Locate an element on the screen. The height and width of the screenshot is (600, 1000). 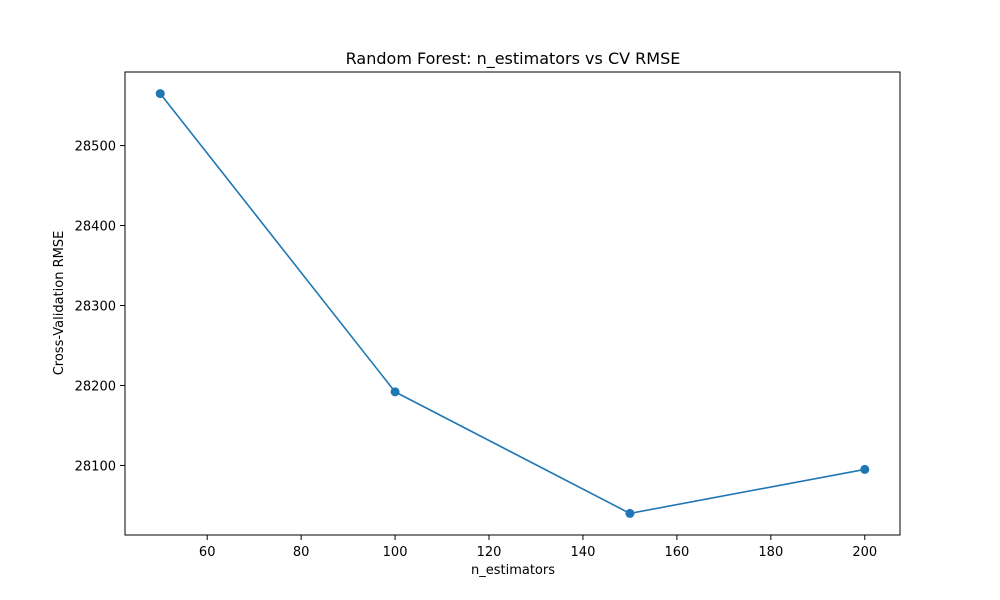
y-axis-label: Cross-Validation RMSE is located at coordinates (59, 303).